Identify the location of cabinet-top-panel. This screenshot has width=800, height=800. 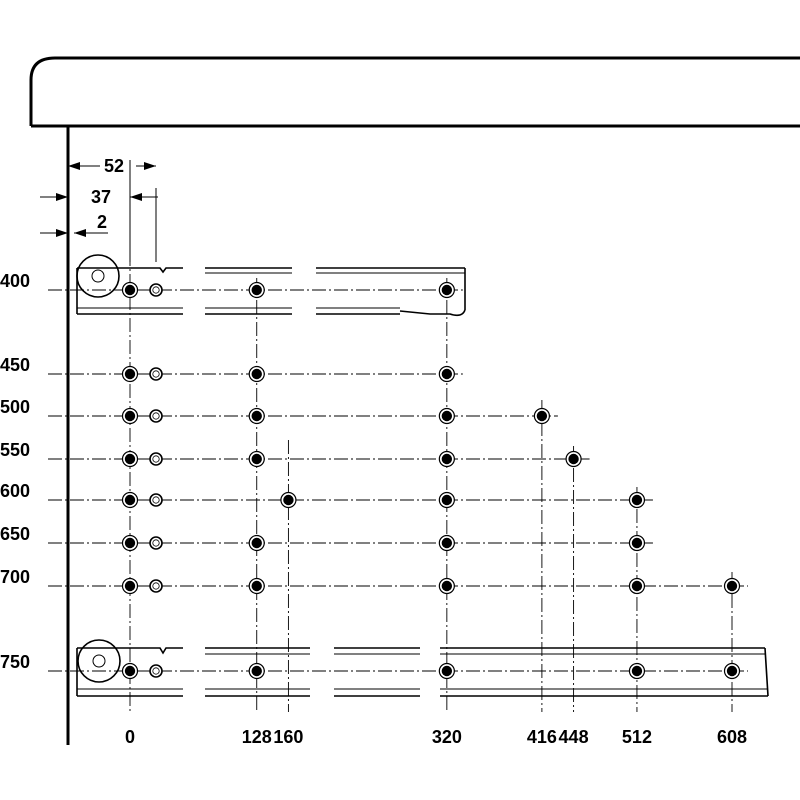
(414, 92).